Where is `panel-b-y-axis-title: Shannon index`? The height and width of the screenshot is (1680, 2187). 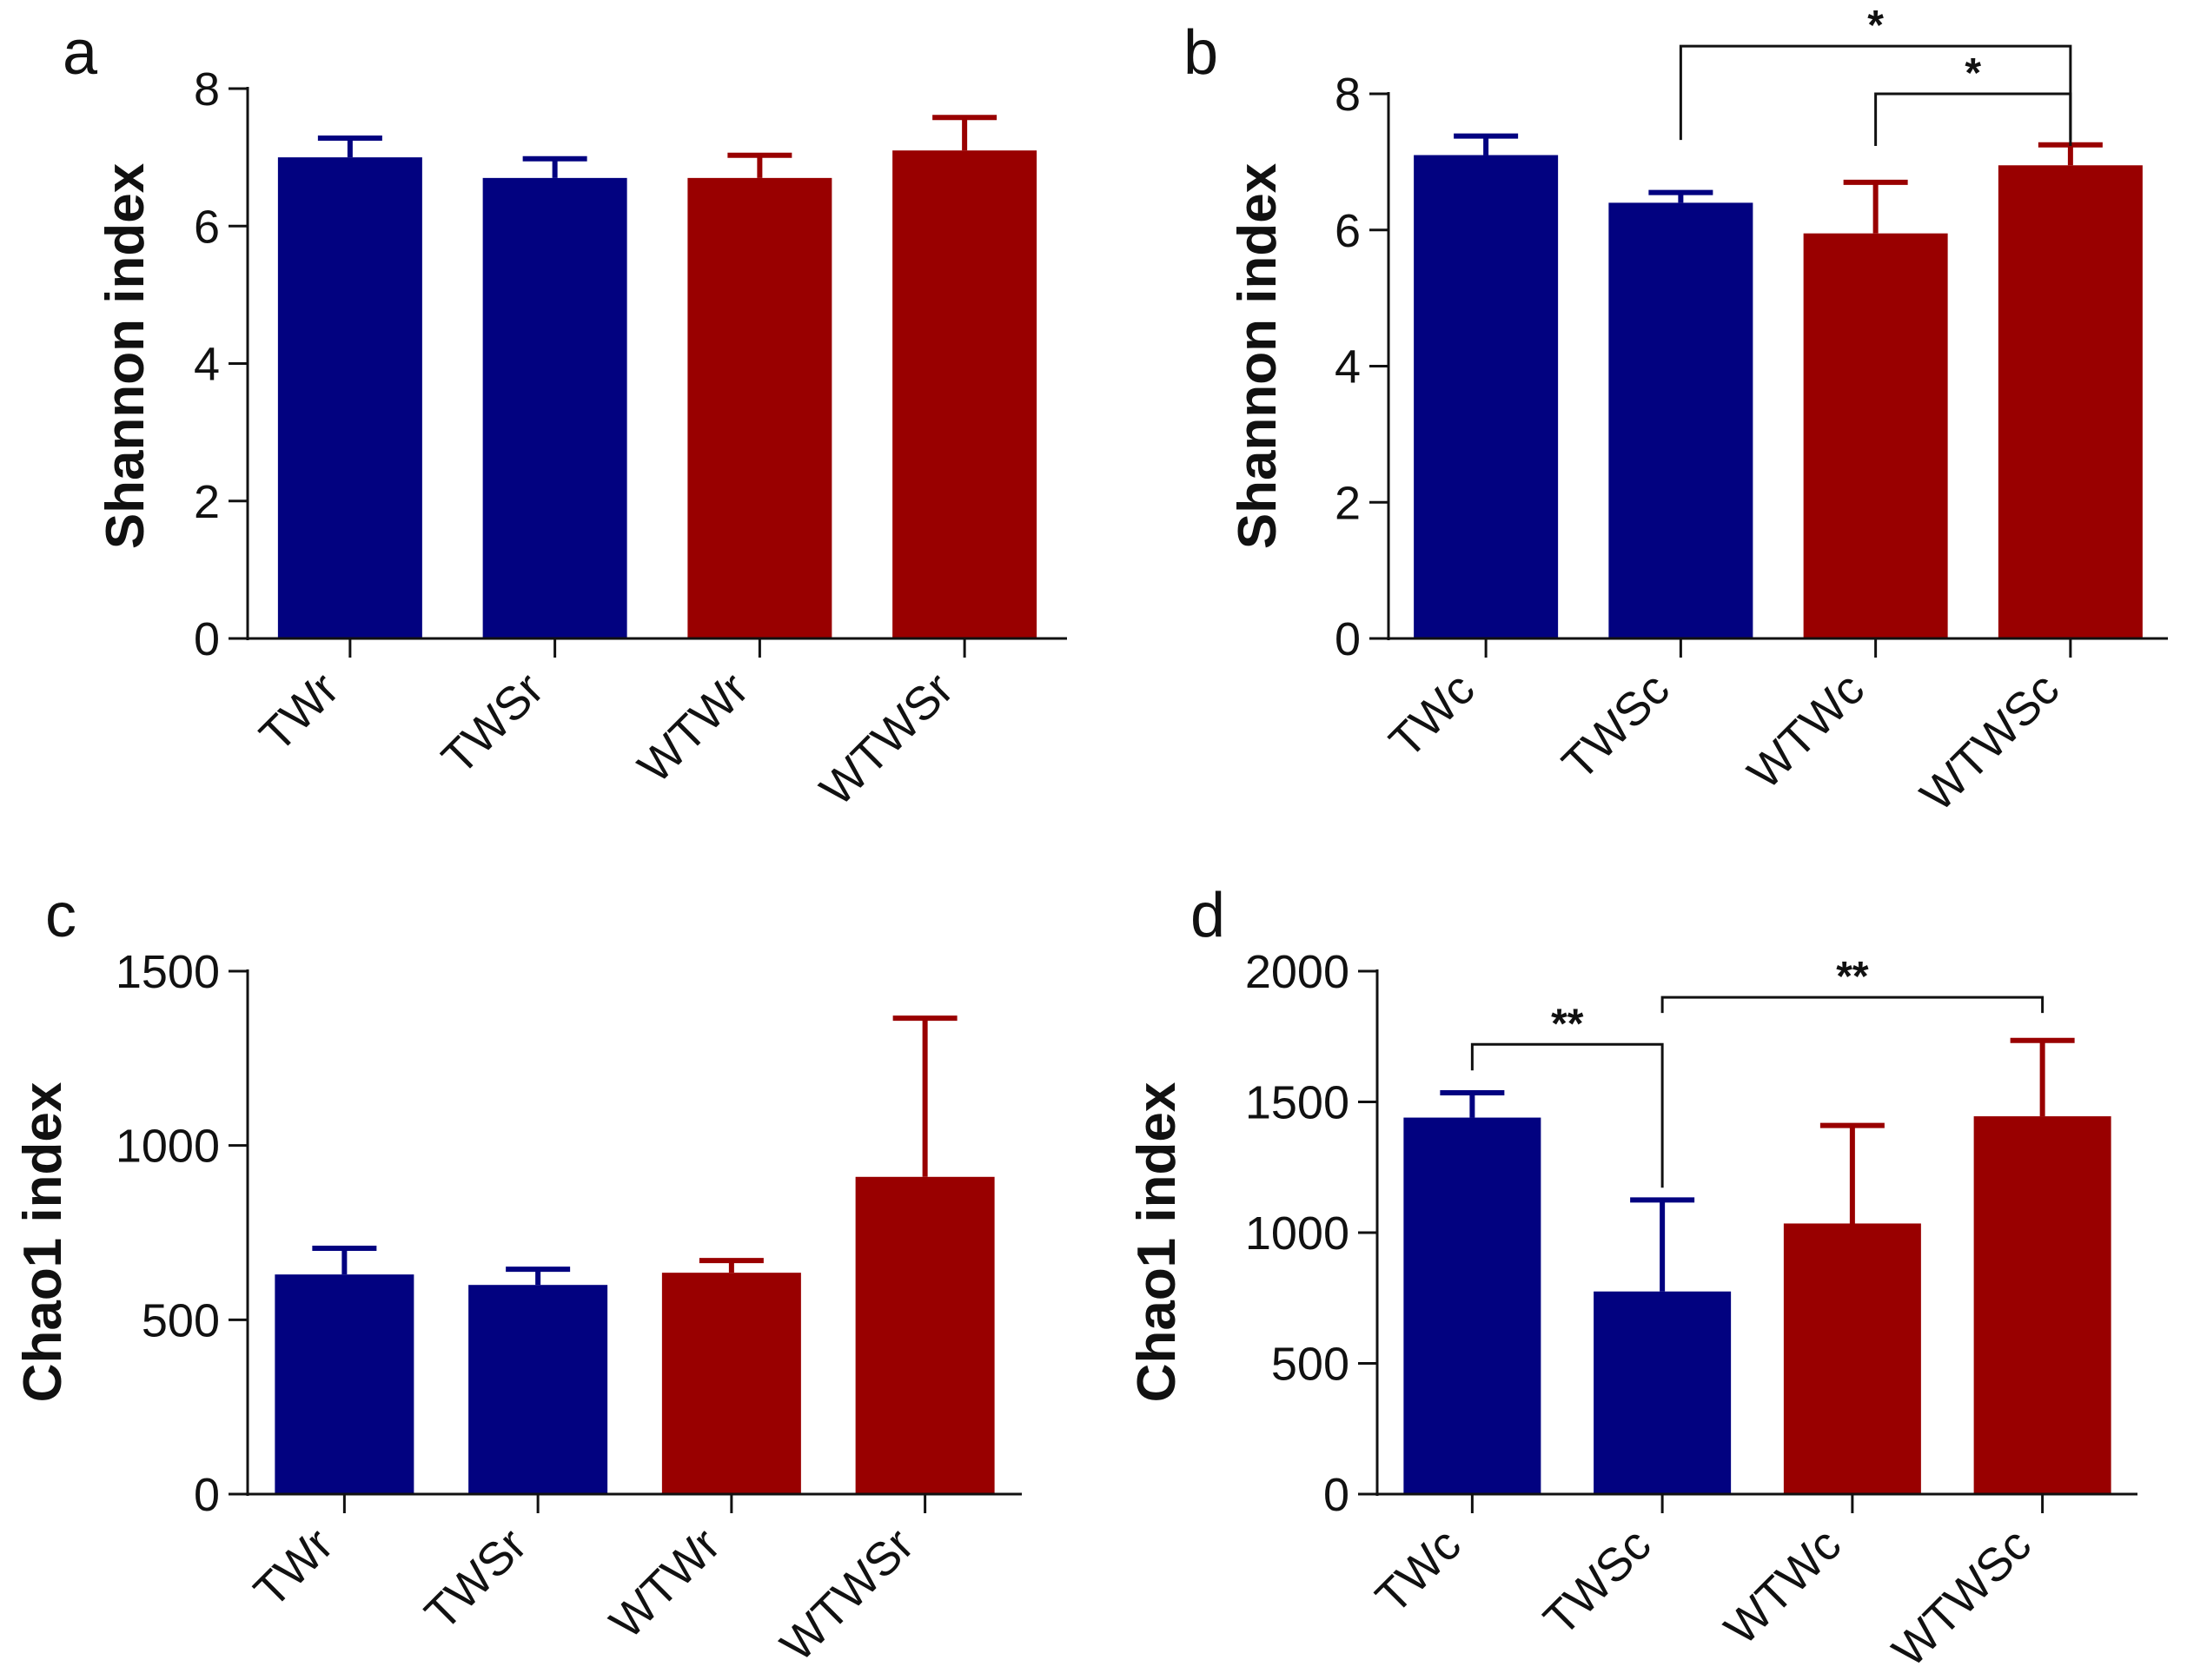
panel-b-y-axis-title: Shannon index is located at coordinates (1258, 355).